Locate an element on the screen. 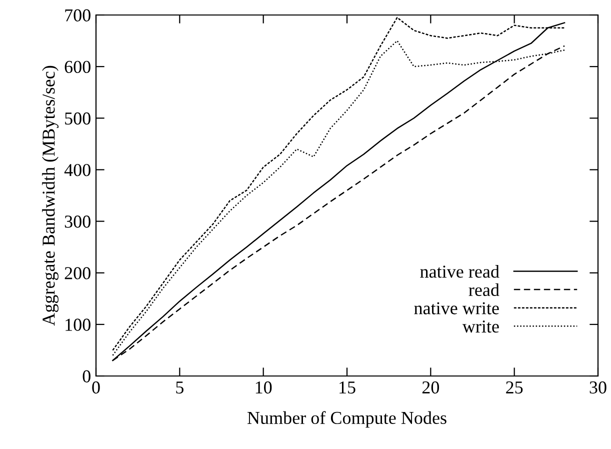  x-axis-title: Number of Compute Nodes is located at coordinates (346, 419).